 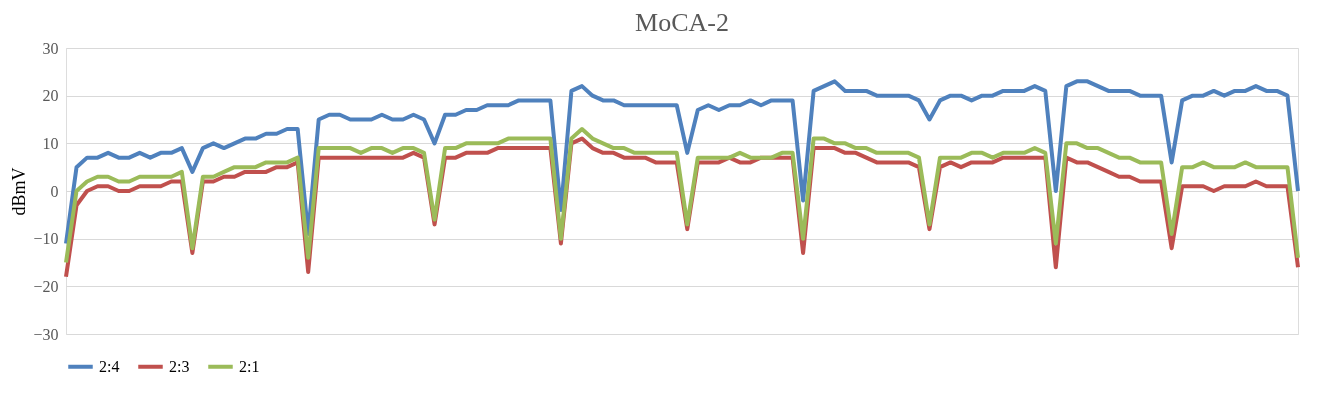 I want to click on y-tick-label: −10, so click(x=46, y=239).